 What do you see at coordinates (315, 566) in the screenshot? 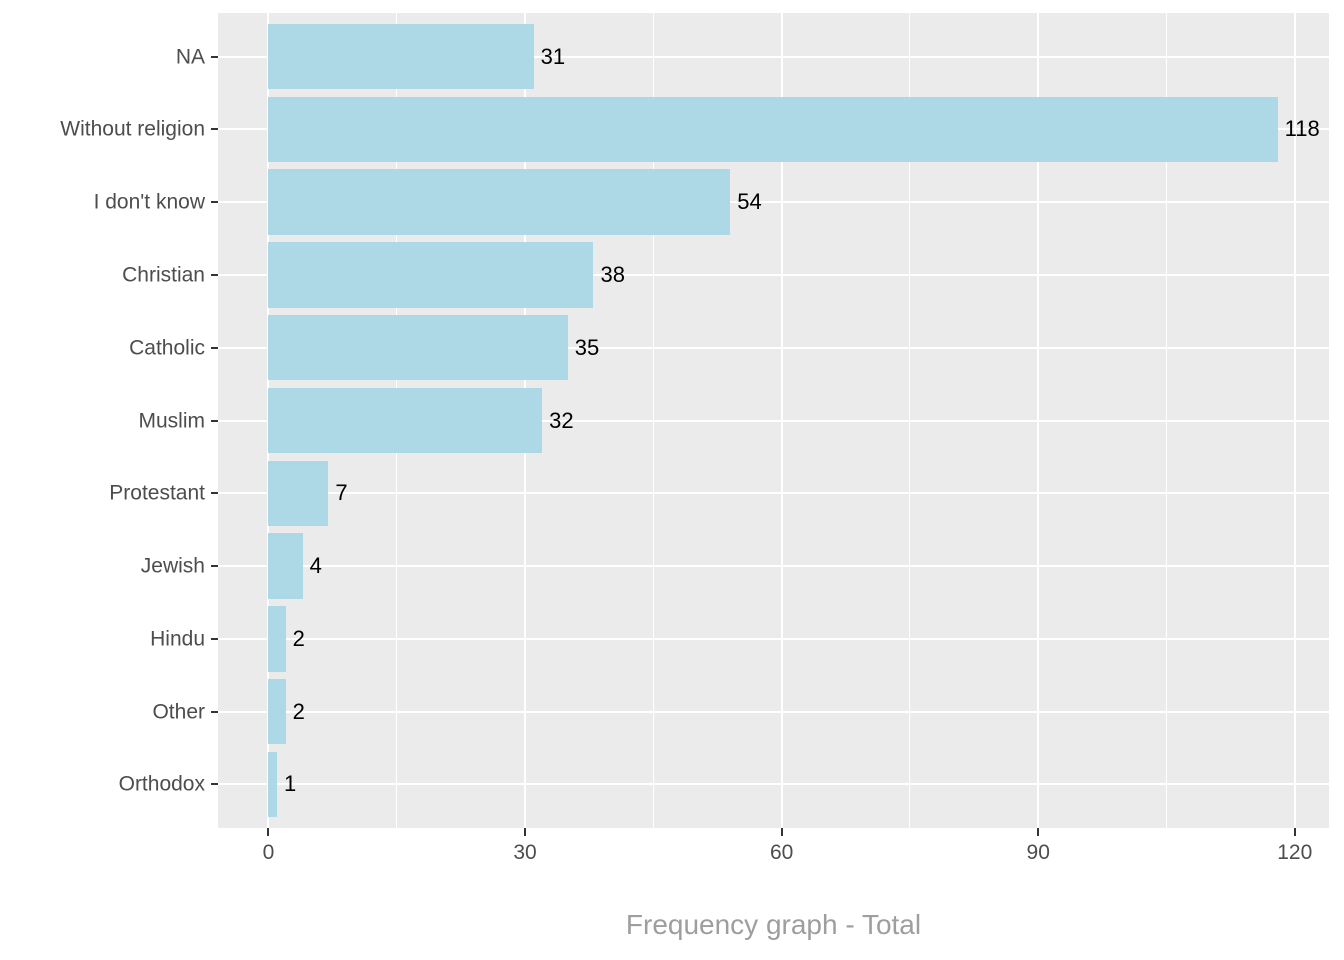
I see `bar-value-label: 4` at bounding box center [315, 566].